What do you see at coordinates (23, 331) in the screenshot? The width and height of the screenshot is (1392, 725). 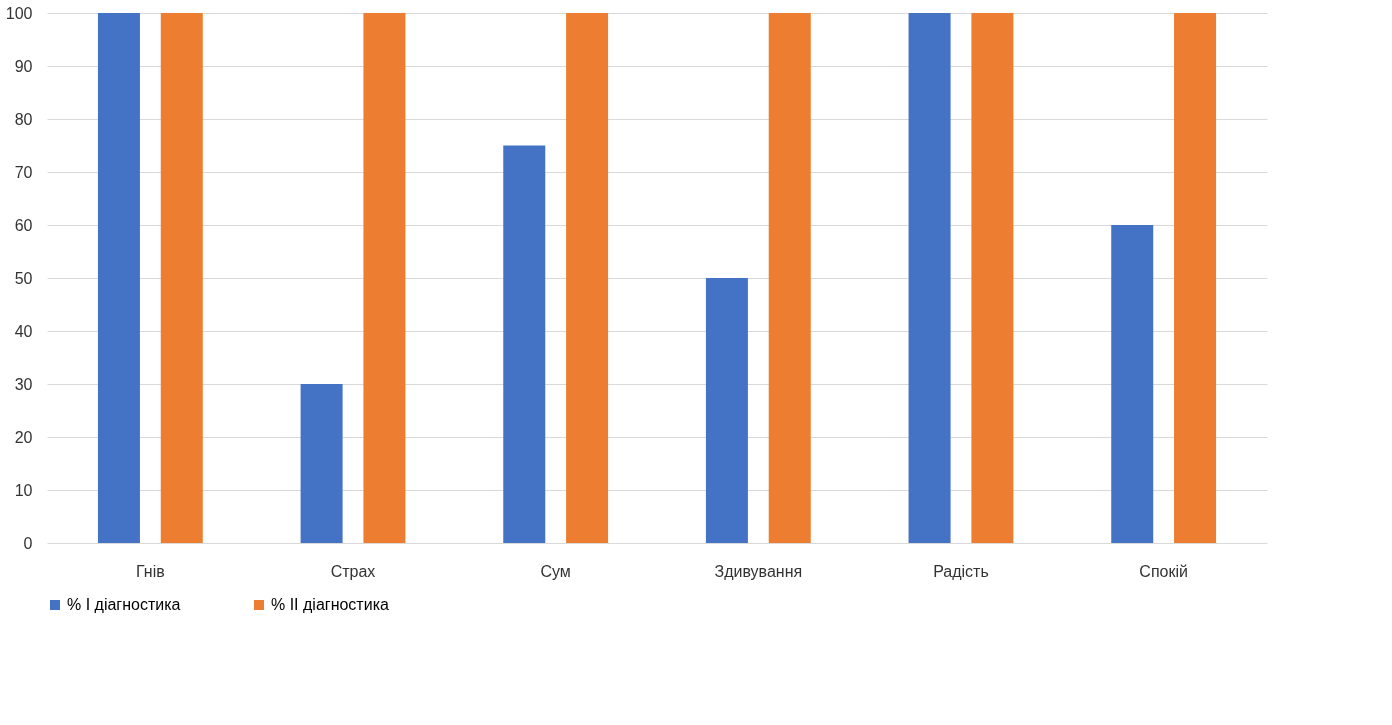 I see `y-tick-label: 40` at bounding box center [23, 331].